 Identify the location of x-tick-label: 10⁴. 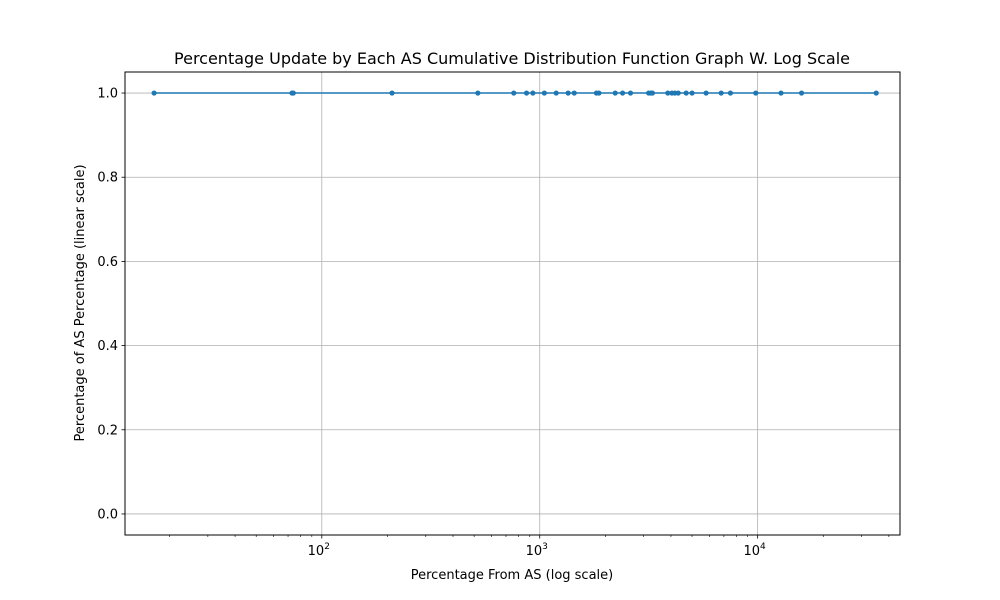
(755, 550).